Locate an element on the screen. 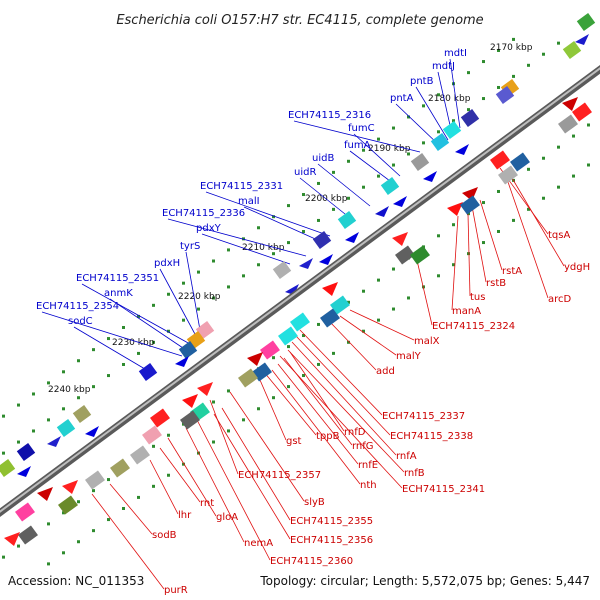  reverse-gene-label: malY is located at coordinates (409, 356).